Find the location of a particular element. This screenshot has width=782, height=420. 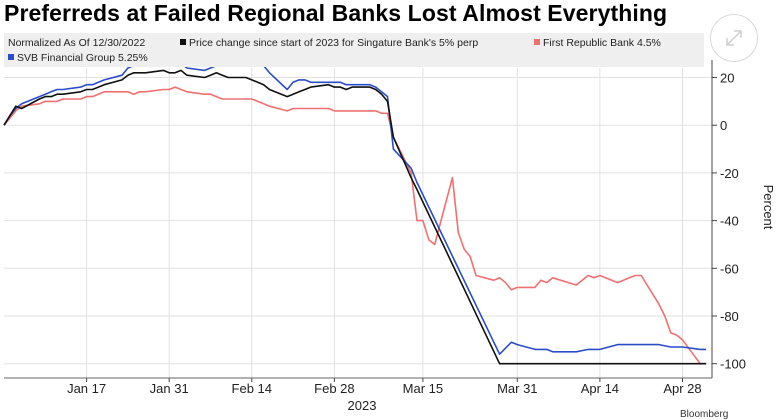

legend-item-first-republic: First Republic Bank 4.5% is located at coordinates (597, 43).